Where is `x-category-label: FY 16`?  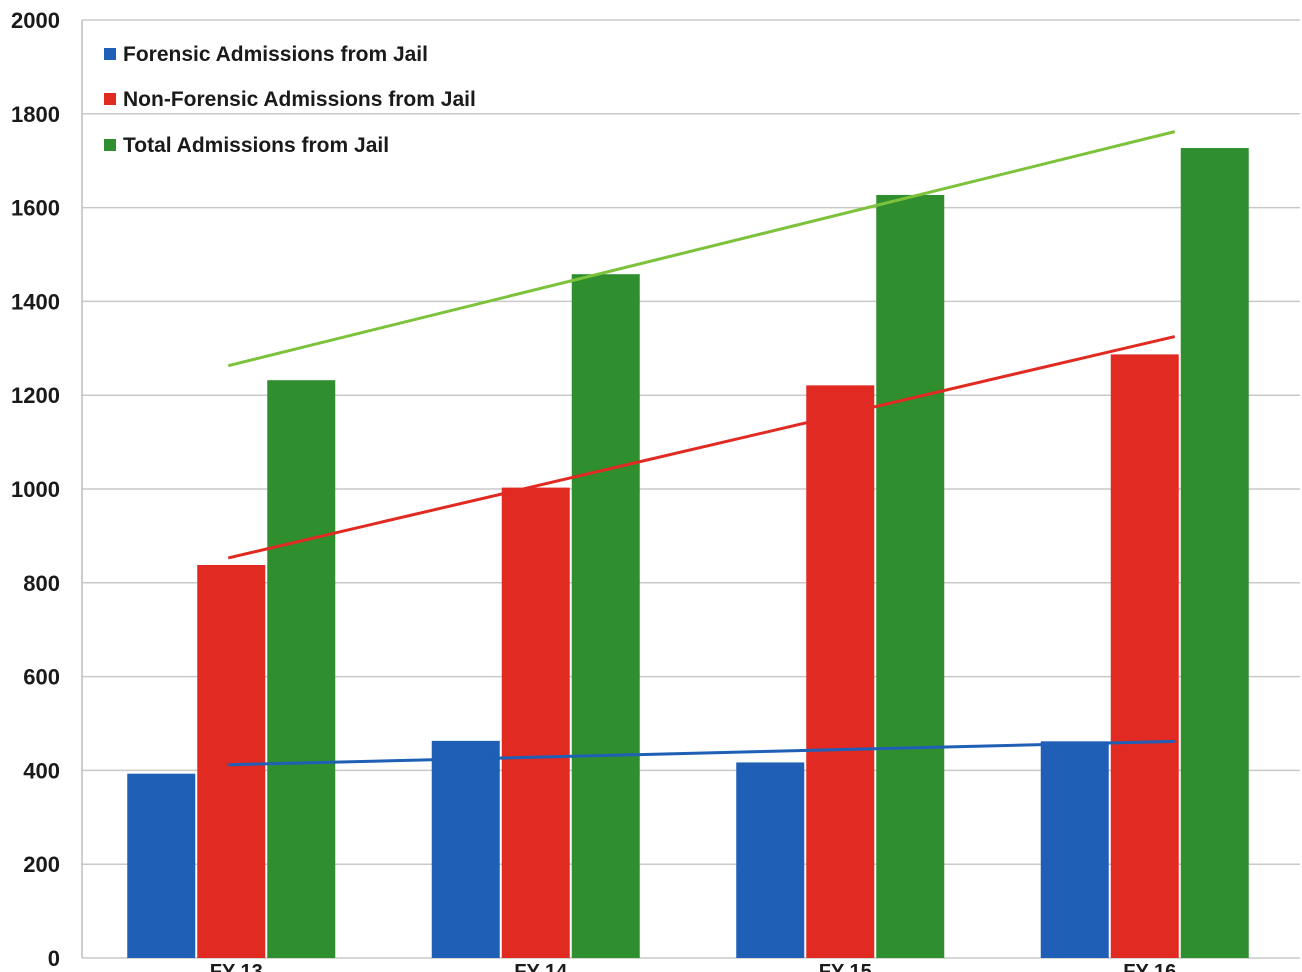 x-category-label: FY 16 is located at coordinates (1149, 966).